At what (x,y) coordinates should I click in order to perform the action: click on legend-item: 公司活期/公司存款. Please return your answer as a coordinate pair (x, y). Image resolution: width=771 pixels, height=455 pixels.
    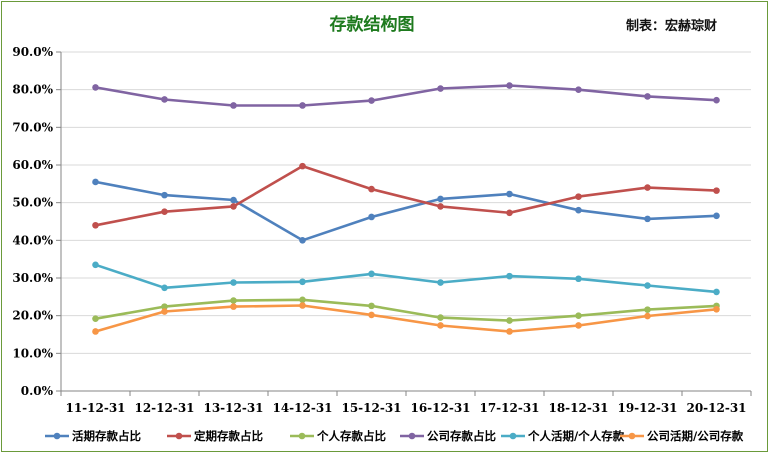
    Looking at the image, I should click on (682, 436).